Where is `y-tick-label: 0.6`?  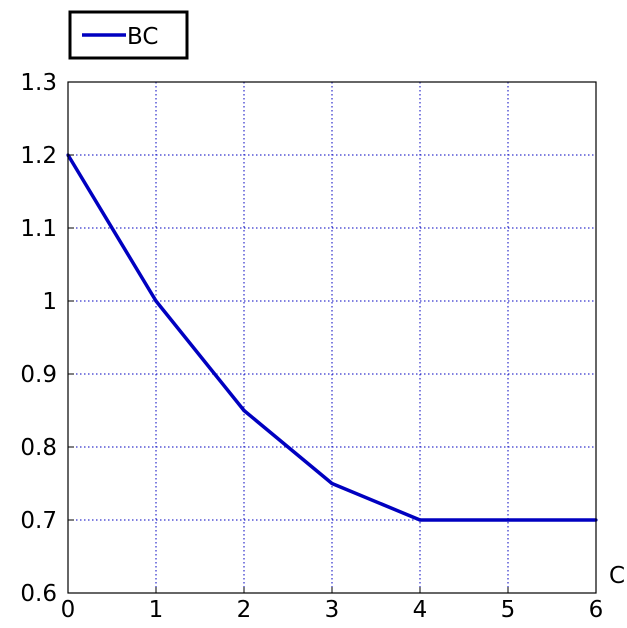 y-tick-label: 0.6 is located at coordinates (38, 594).